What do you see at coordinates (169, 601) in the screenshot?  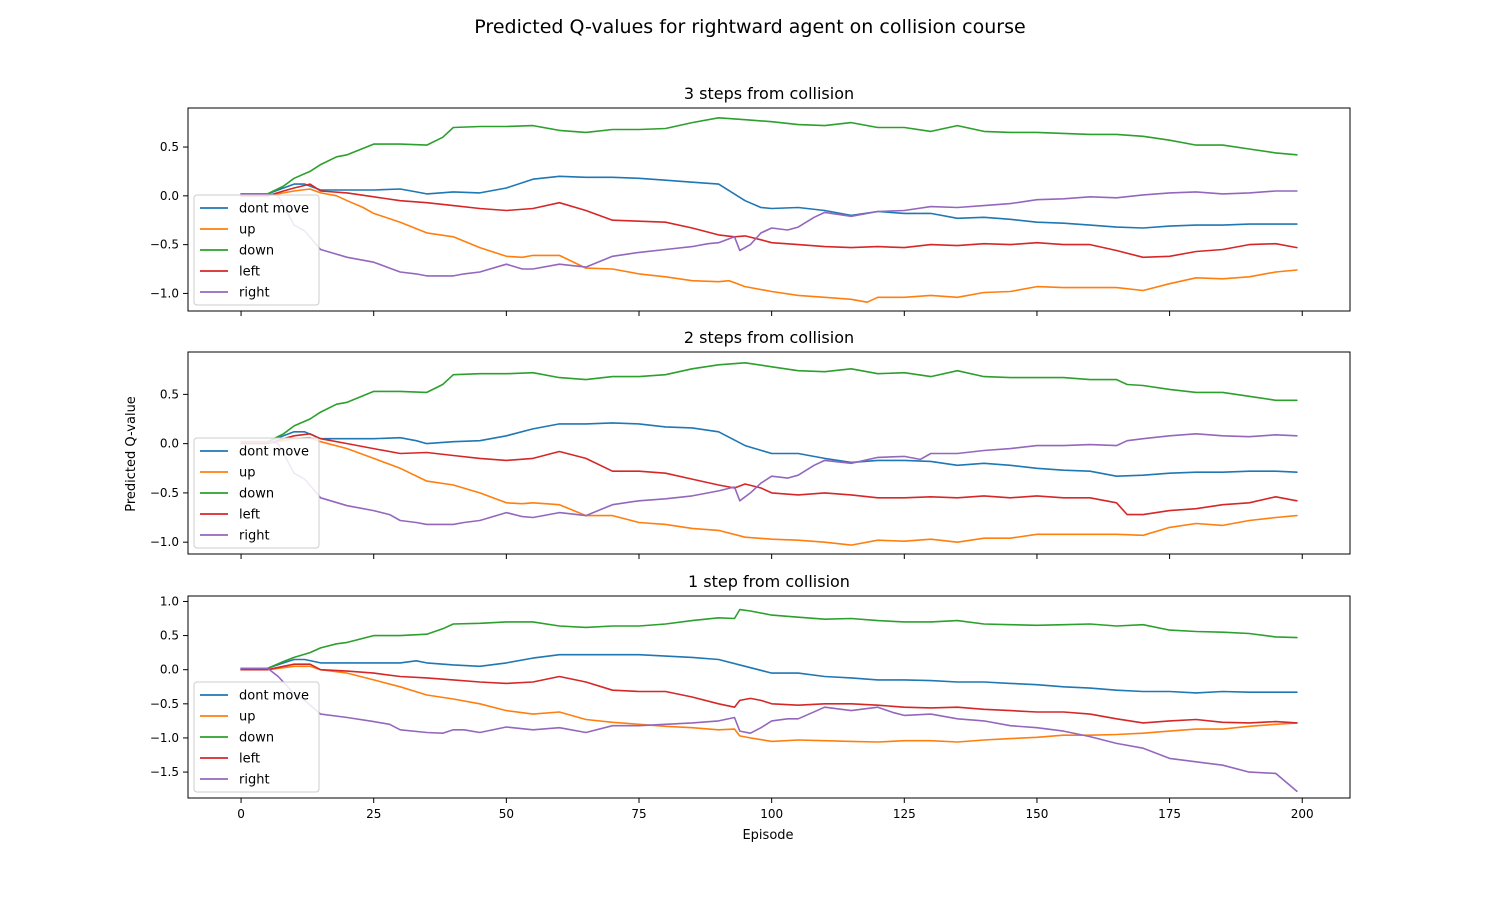 I see `y-tick-label: 1.0` at bounding box center [169, 601].